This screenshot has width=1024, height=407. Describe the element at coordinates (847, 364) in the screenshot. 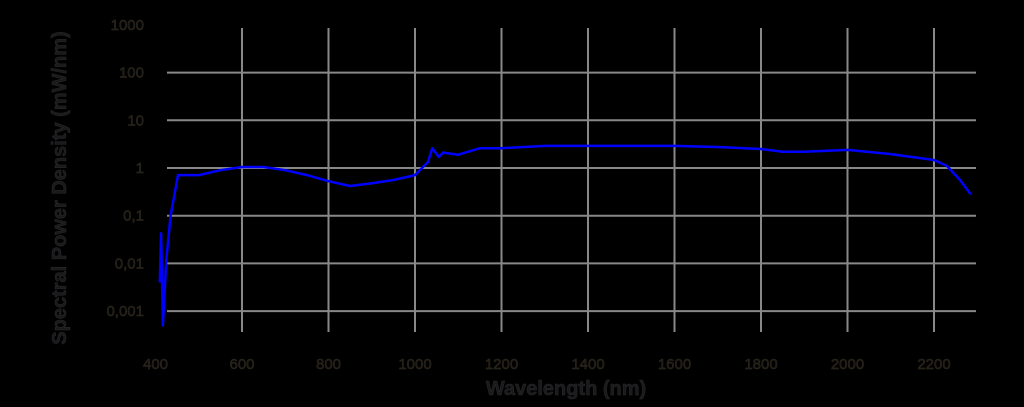

I see `x-tick-label: 2000` at that location.